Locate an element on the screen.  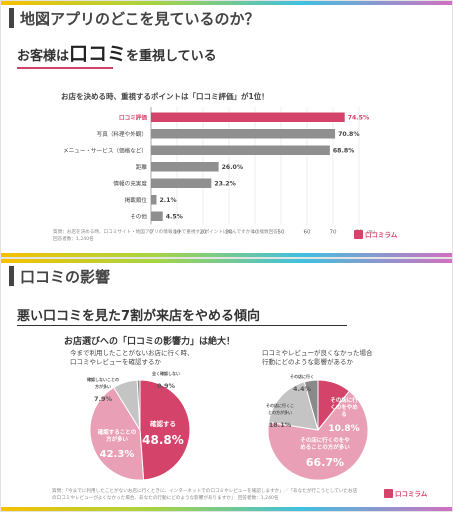
x-tick-label: 40 is located at coordinates (255, 233).